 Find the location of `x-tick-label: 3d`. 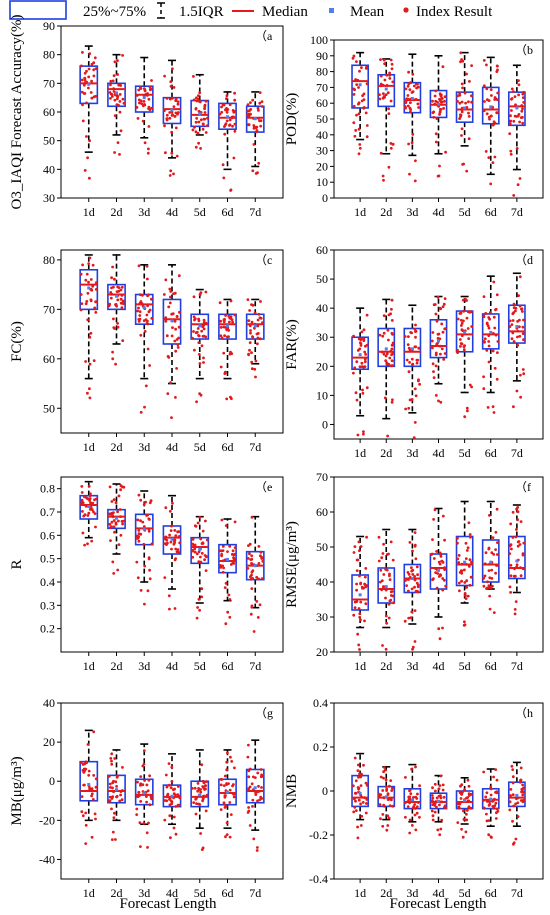

x-tick-label: 3d is located at coordinates (412, 666).